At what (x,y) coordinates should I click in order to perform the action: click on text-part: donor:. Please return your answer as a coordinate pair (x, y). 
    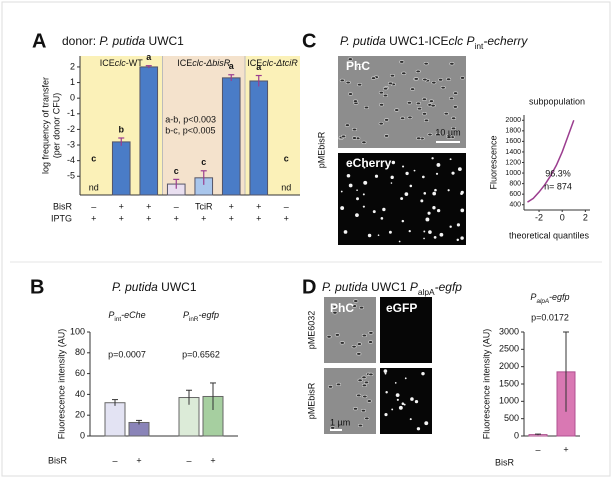
    Looking at the image, I should click on (80, 41).